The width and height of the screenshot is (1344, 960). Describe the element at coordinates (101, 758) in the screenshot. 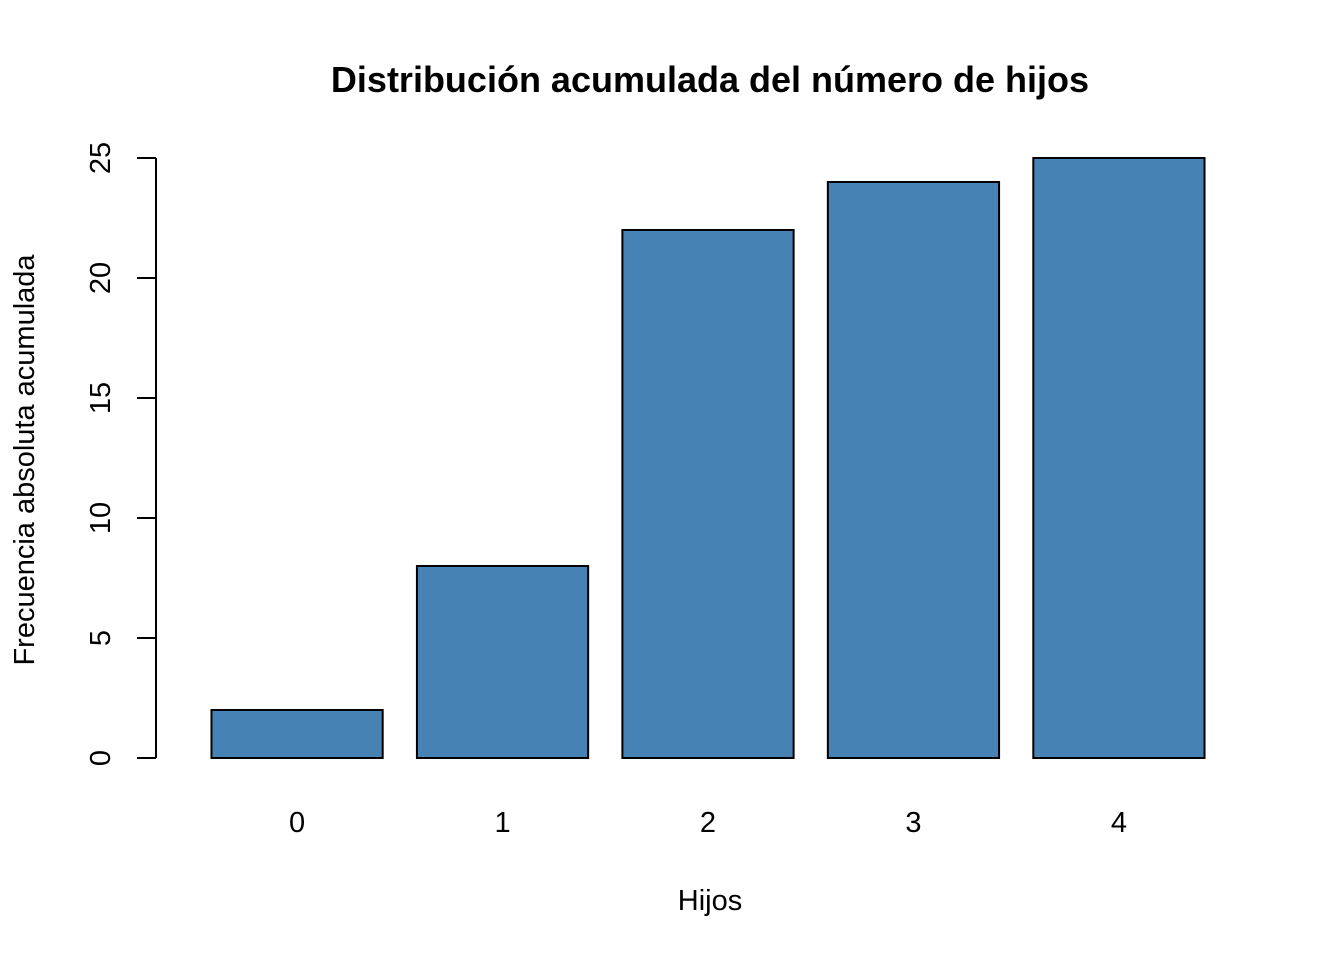

I see `y-tick-label: 0` at that location.